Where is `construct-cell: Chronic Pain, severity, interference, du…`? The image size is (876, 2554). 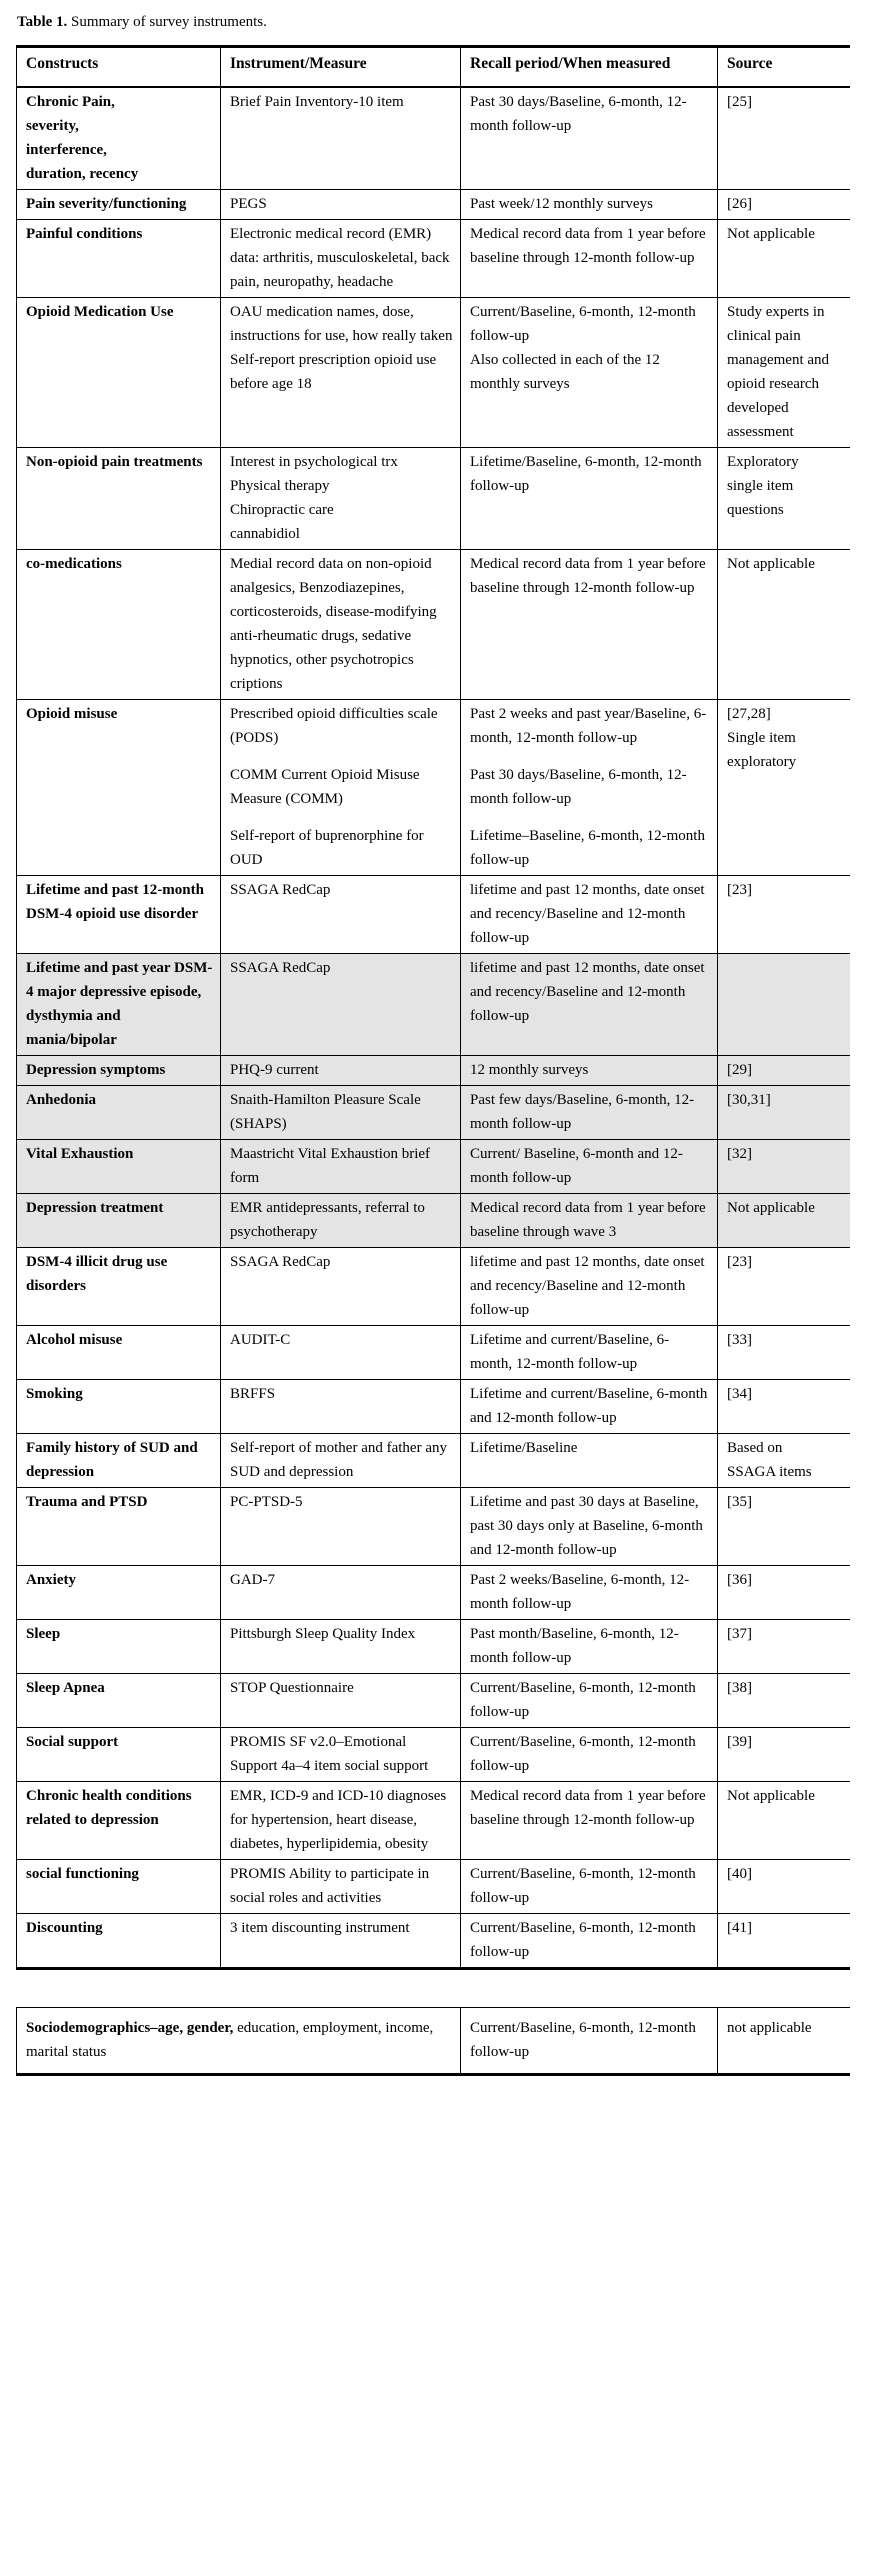
construct-cell: Chronic Pain, severity, interference, du… is located at coordinates (118, 138).